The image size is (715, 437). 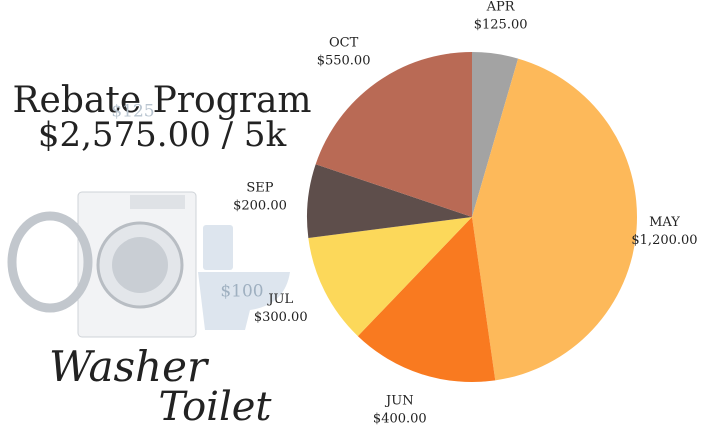 What do you see at coordinates (244, 277) in the screenshot?
I see `toilet-illustration` at bounding box center [244, 277].